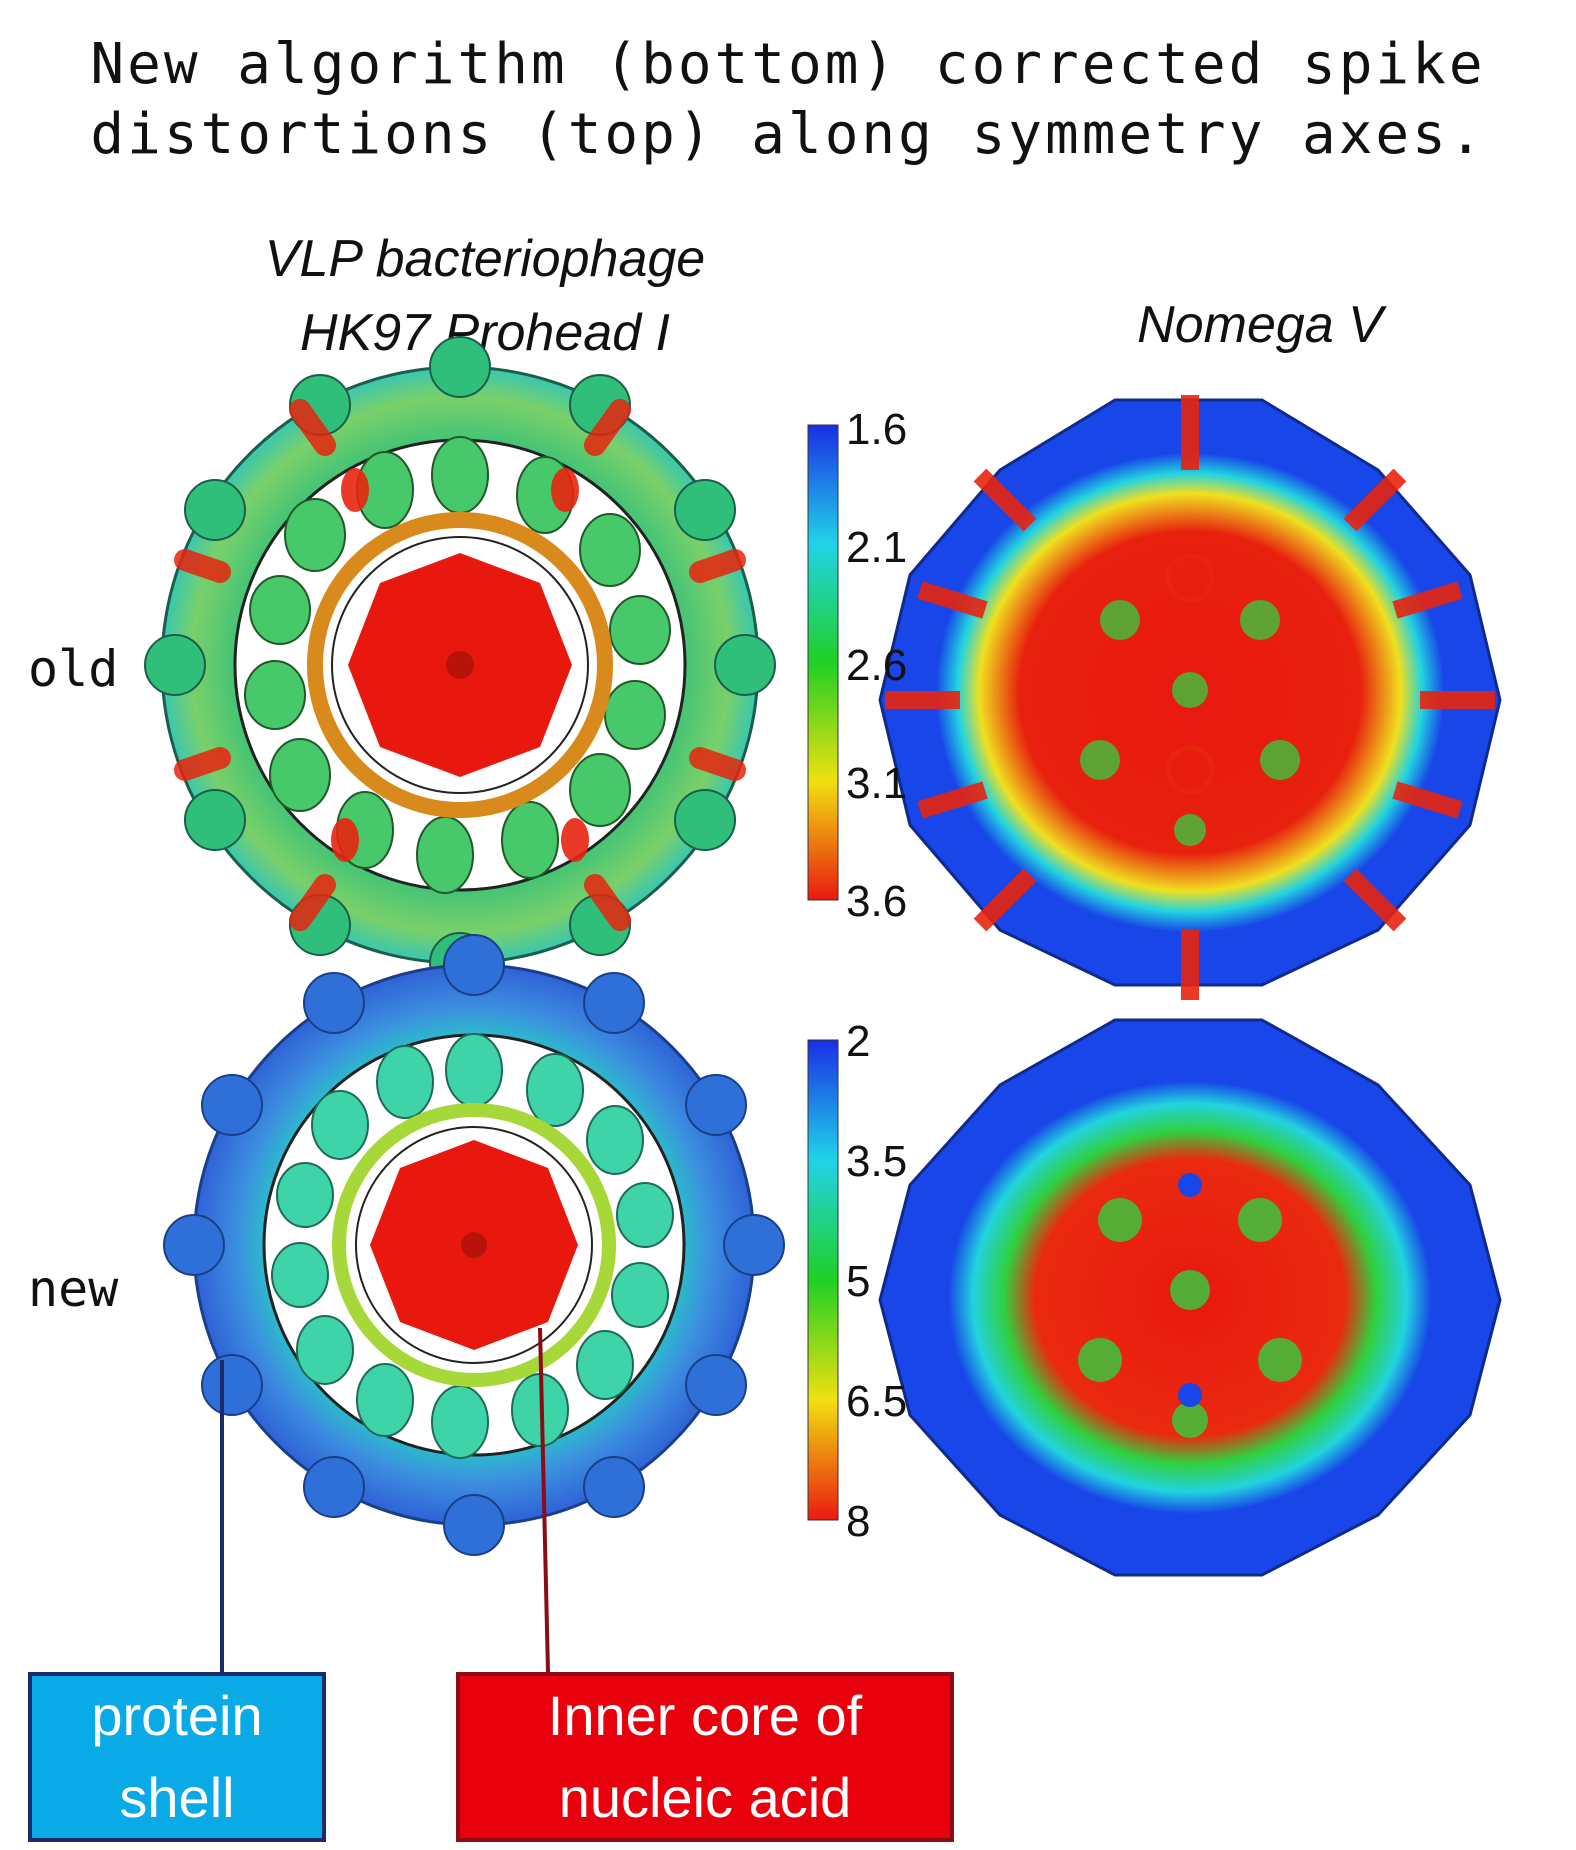  What do you see at coordinates (705, 1757) in the screenshot?
I see `nucleic-acid-core-callout: Inner core of nucleic acid` at bounding box center [705, 1757].